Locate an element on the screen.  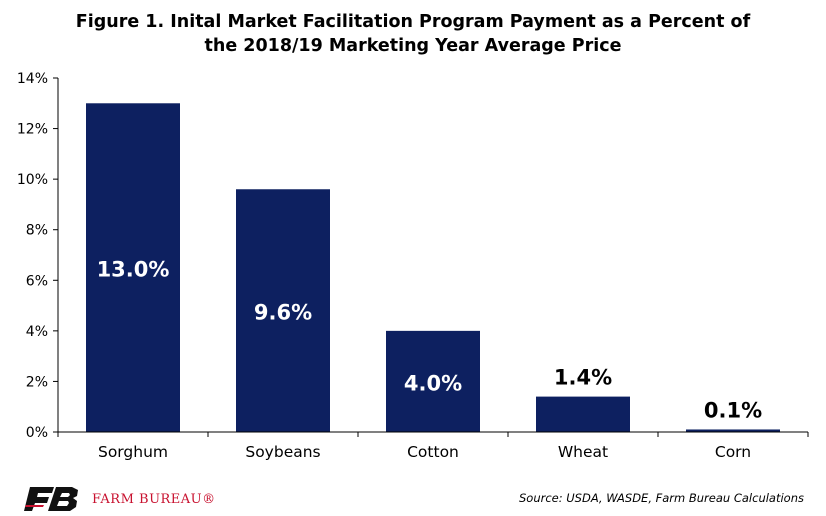
bar-soybeans is located at coordinates (283, 310).